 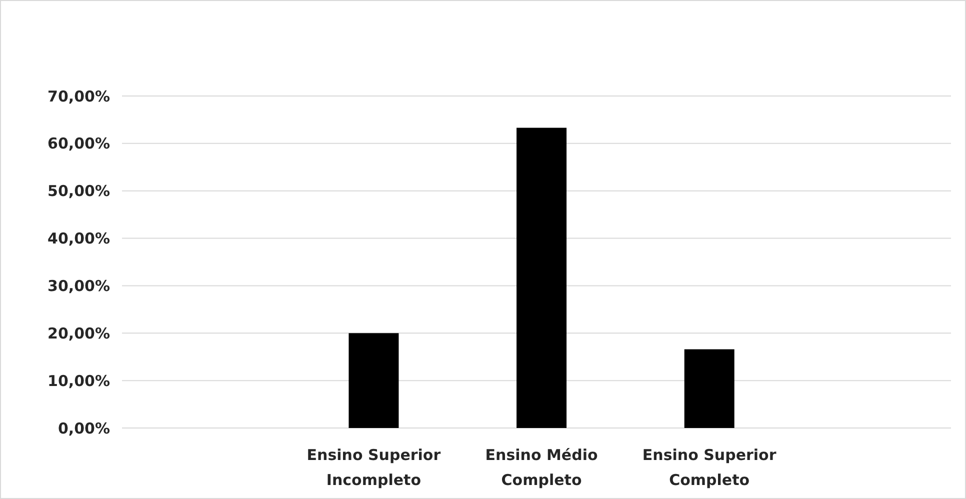 I want to click on y-tick-label: 0,00%, so click(x=84, y=428).